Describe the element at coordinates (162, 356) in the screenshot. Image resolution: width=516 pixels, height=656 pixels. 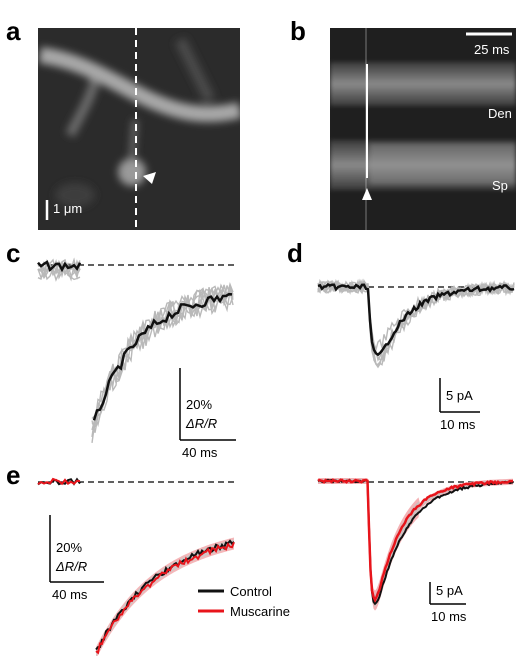
I see `mean-trace-c` at that location.